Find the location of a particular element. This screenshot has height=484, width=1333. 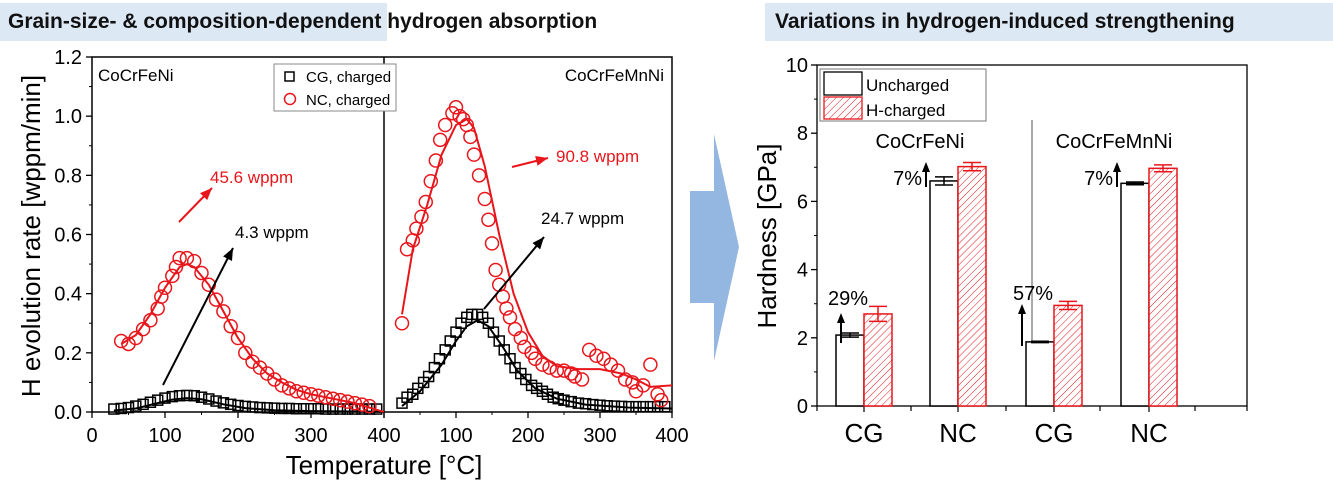

tds-y-tick-label: 1.2 is located at coordinates (68, 58).